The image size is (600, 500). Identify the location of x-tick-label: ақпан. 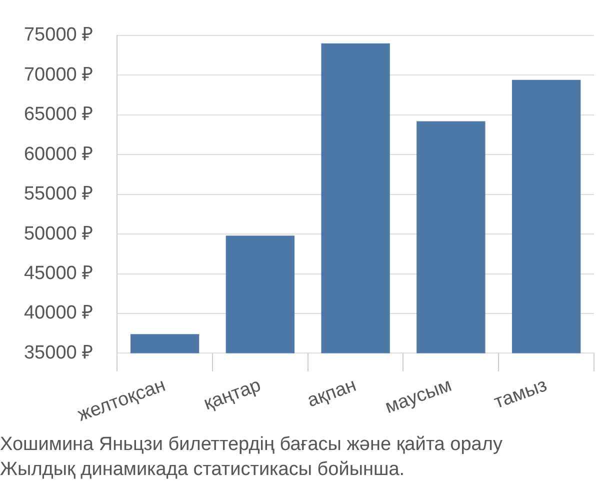
(332, 393).